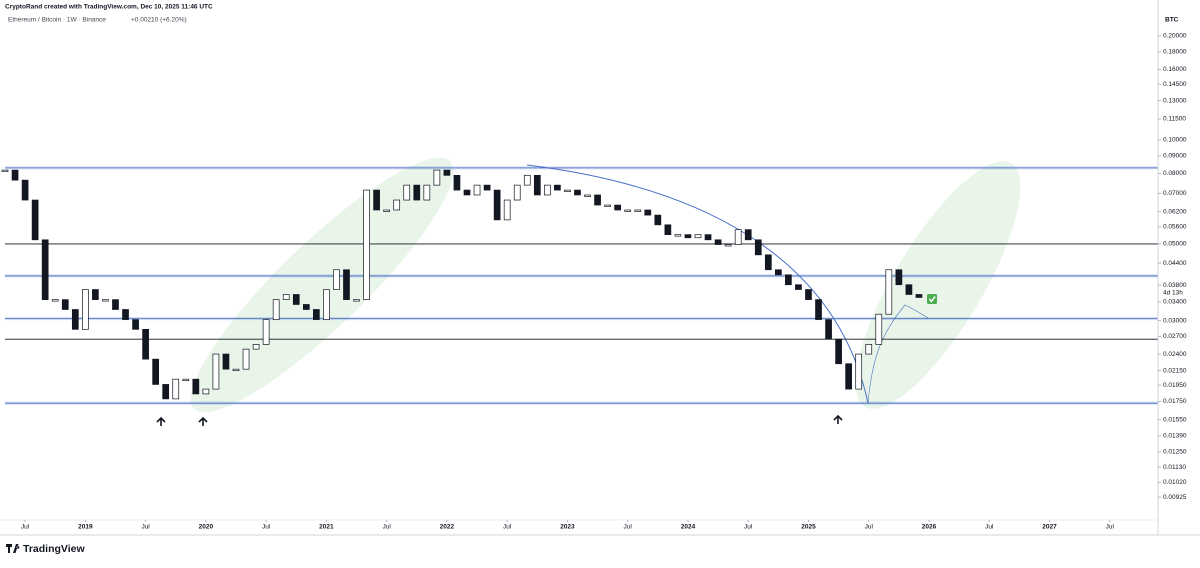  I want to click on y-tick-label: 0.11500, so click(1174, 119).